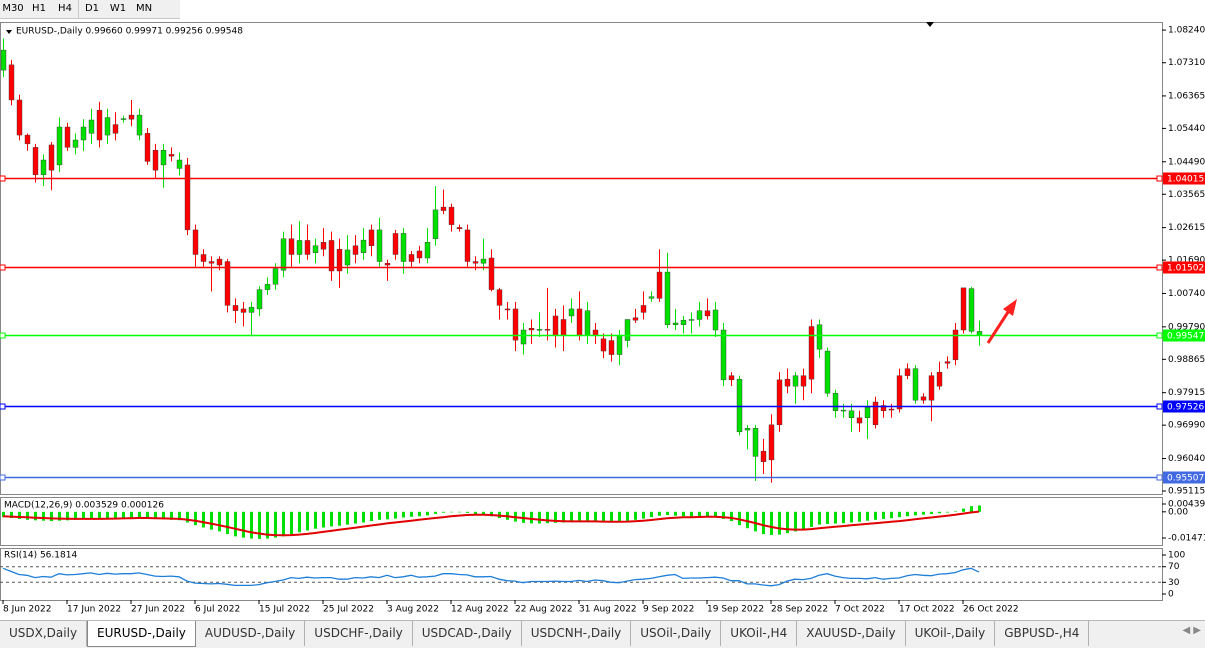 The image size is (1205, 648). Describe the element at coordinates (467, 633) in the screenshot. I see `symbol-tab: USDCAD-,Daily` at that location.